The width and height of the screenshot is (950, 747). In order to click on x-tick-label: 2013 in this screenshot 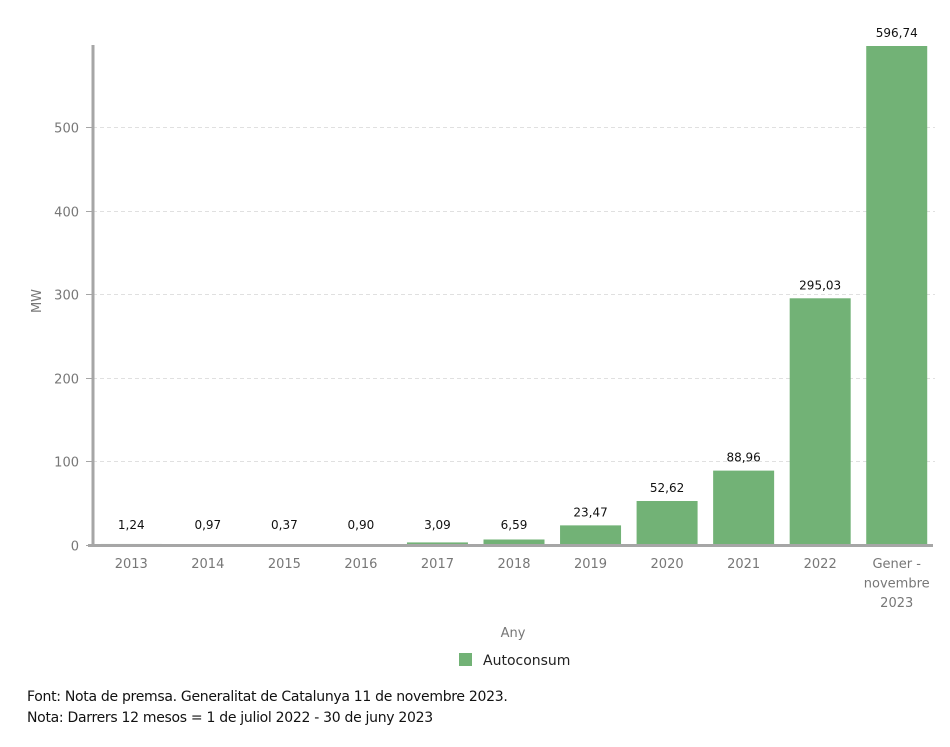, I will do `click(131, 564)`.